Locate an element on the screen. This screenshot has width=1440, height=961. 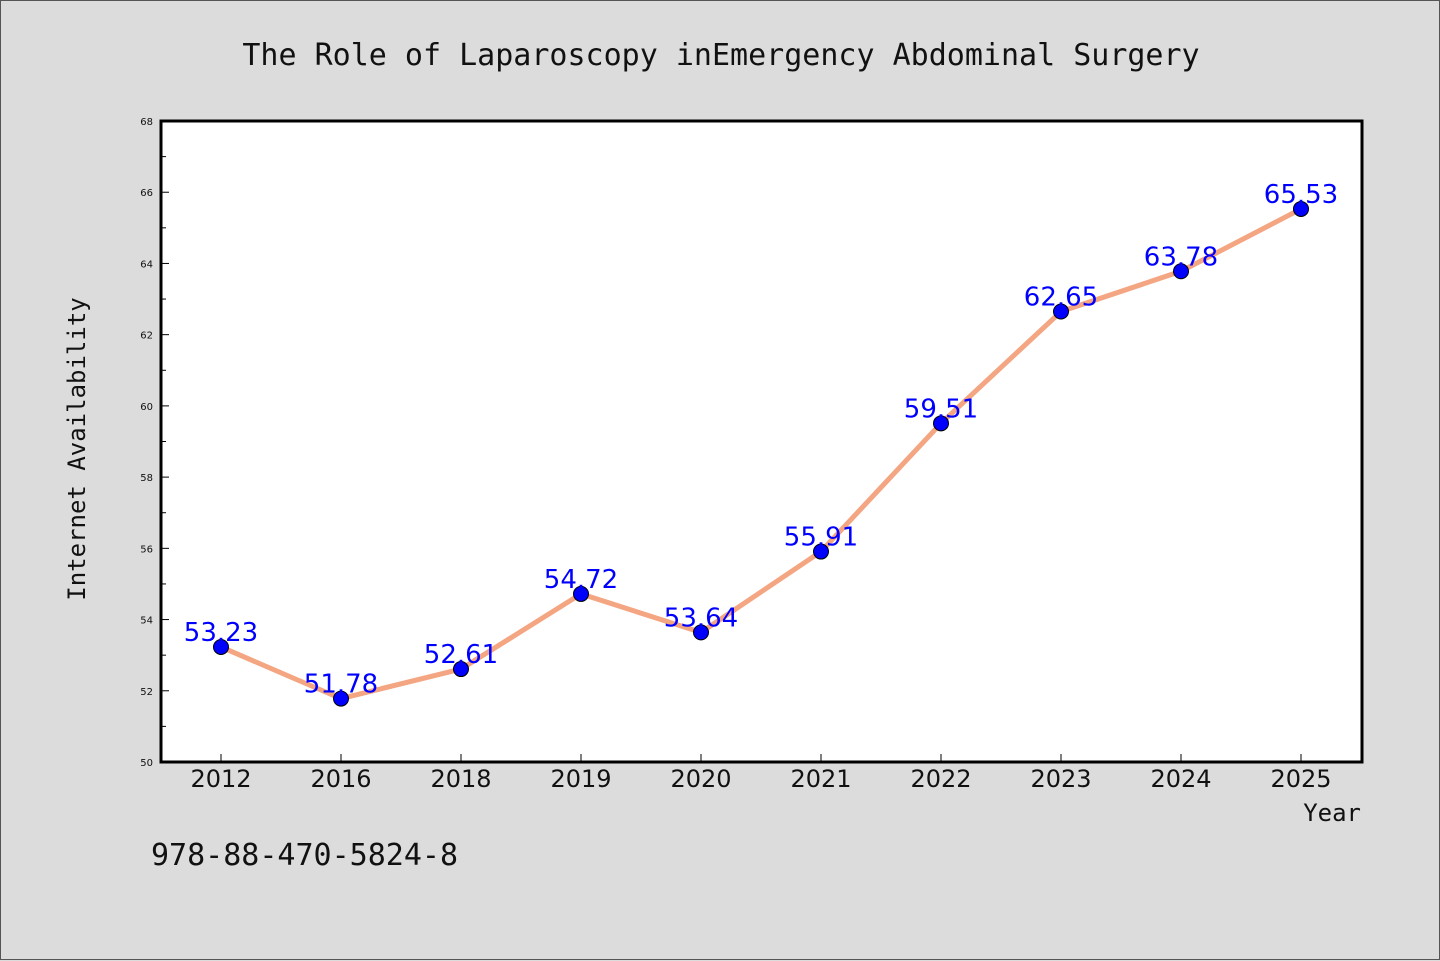
x-tick-label: 2018 is located at coordinates (460, 779).